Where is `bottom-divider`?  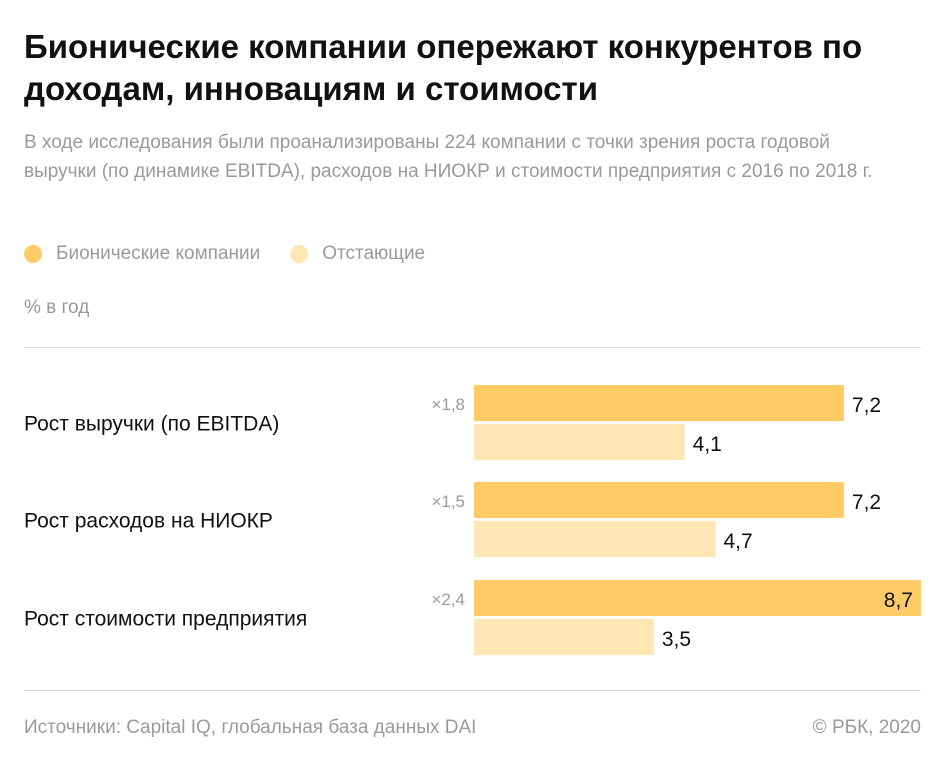
bottom-divider is located at coordinates (472, 690).